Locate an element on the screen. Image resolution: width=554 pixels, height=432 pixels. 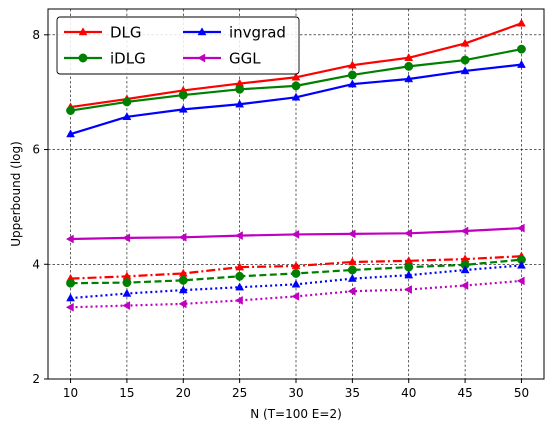
y-axis-title: Upperbound (log) is located at coordinates (16, 194).